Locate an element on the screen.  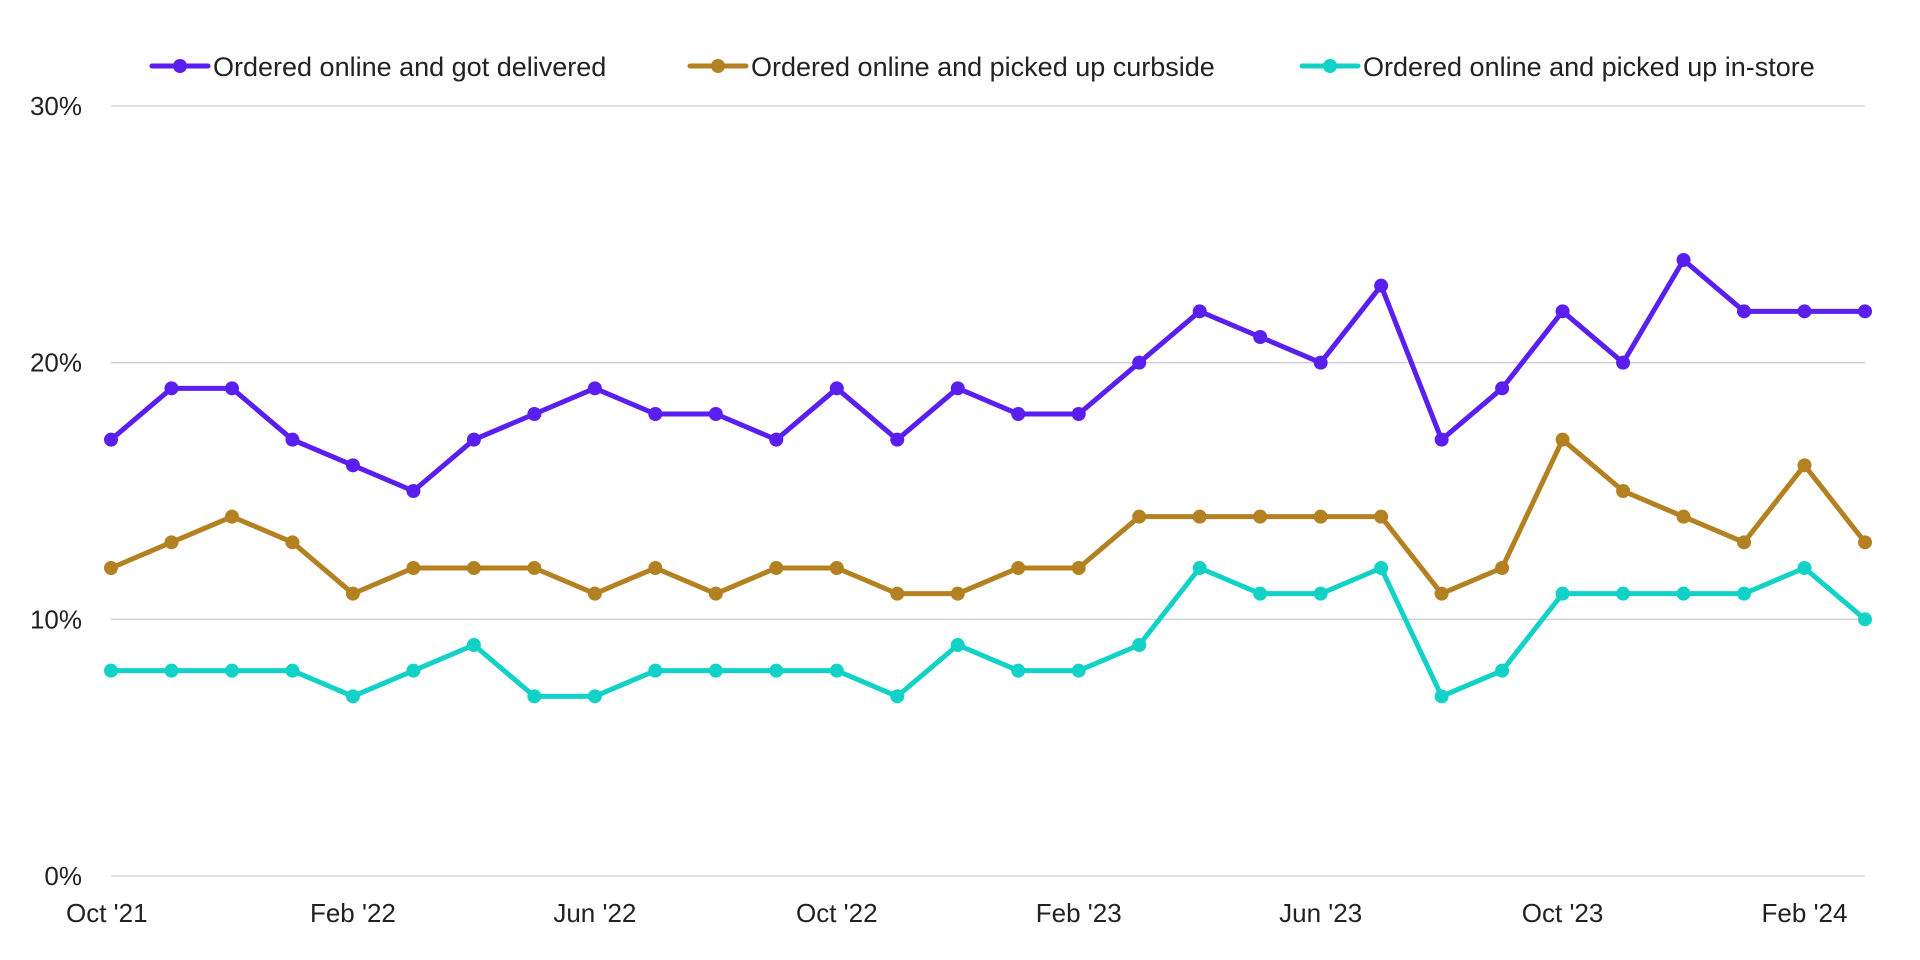
x-tick-label: Feb '24 is located at coordinates (1805, 913).